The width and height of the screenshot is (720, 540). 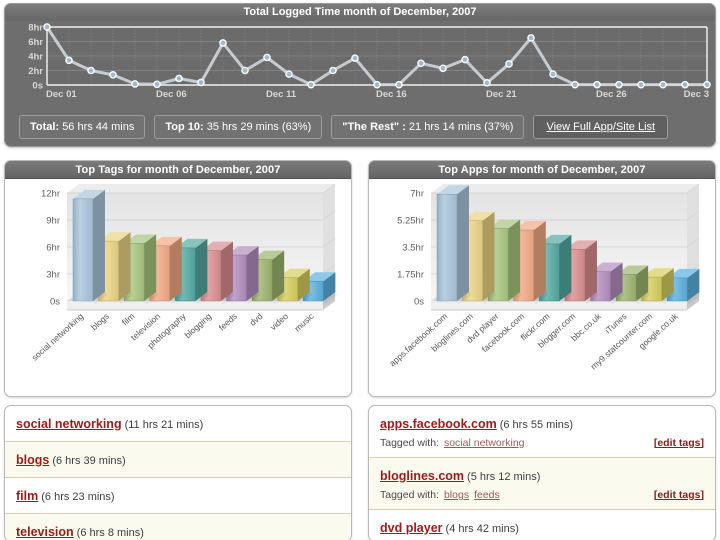 What do you see at coordinates (184, 127) in the screenshot?
I see `stat-top10-label: Top 10:` at bounding box center [184, 127].